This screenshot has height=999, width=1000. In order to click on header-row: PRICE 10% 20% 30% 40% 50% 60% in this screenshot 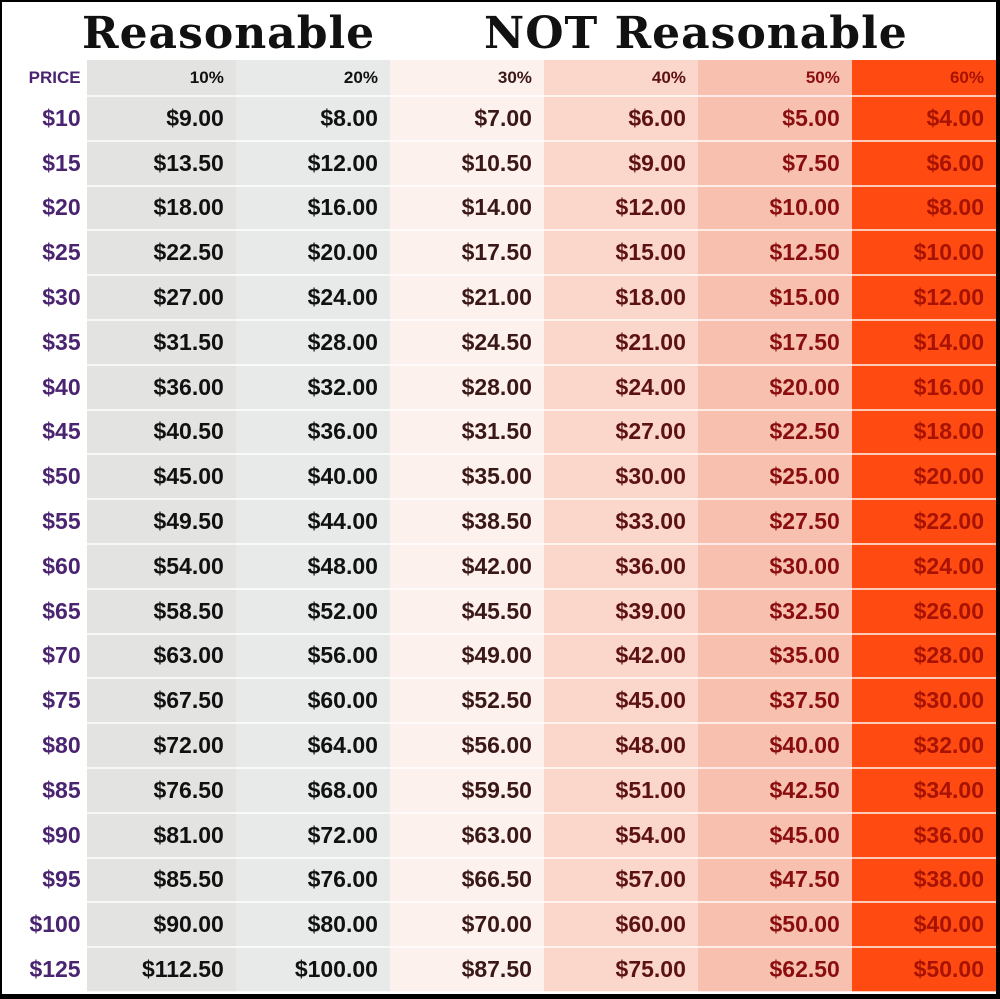, I will do `click(499, 78)`.